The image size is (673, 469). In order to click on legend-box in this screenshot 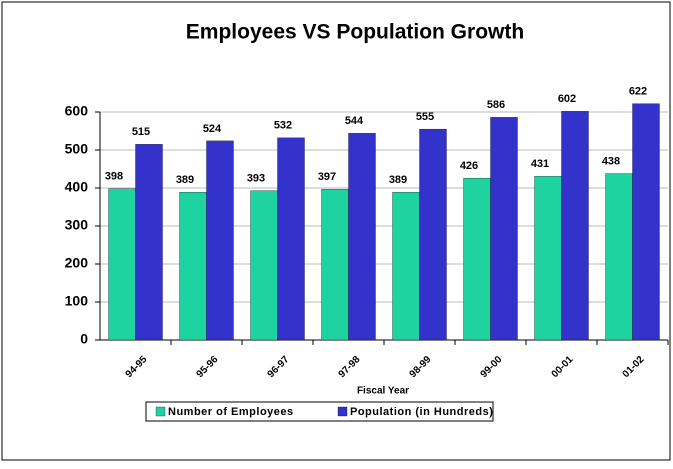, I will do `click(319, 411)`.